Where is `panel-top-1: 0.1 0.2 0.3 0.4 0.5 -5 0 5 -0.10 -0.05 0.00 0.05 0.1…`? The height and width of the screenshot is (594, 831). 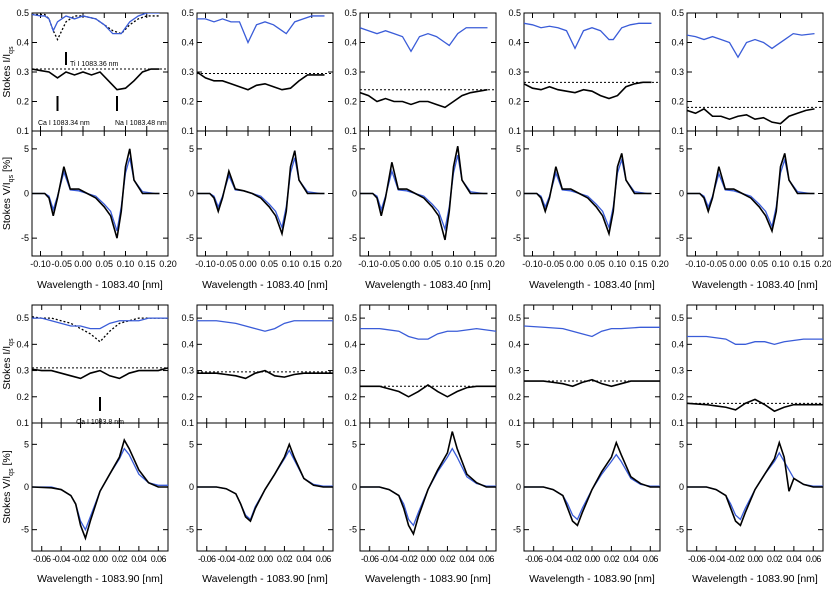
panel-top-1: 0.1 0.2 0.3 0.4 0.5 -5 0 5 -0.10 -0.05 0.00 0.05 0.1… is located at coordinates (96, 149).